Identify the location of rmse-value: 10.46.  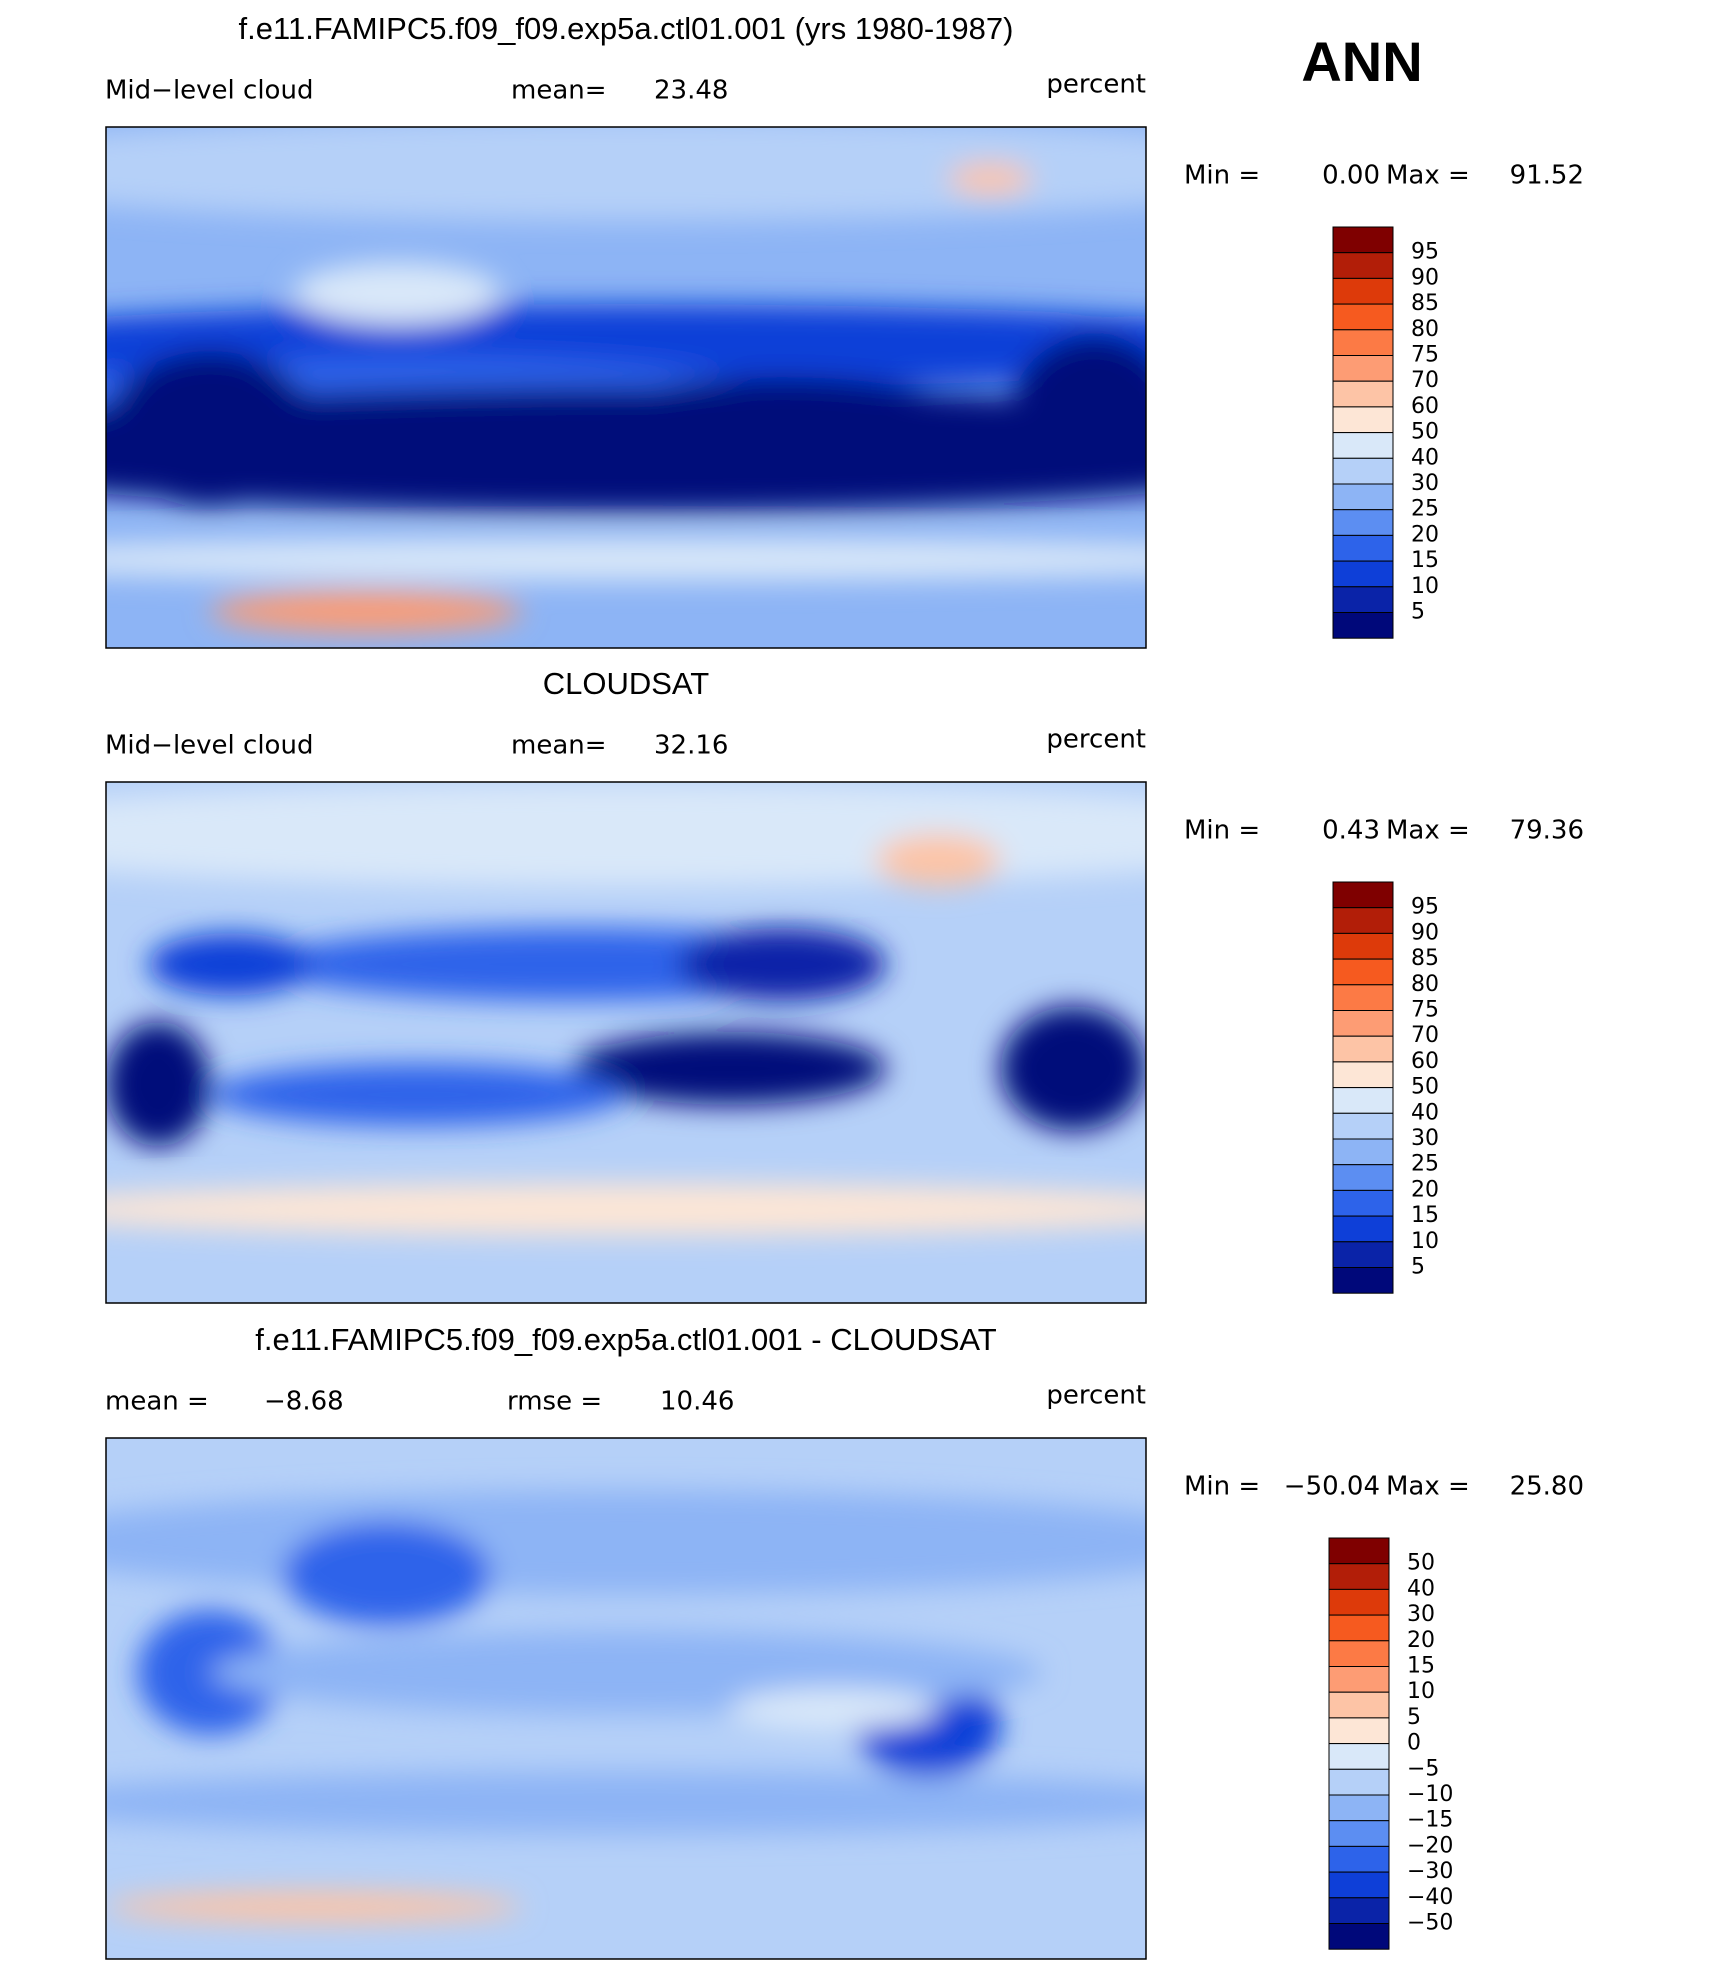
(697, 1402).